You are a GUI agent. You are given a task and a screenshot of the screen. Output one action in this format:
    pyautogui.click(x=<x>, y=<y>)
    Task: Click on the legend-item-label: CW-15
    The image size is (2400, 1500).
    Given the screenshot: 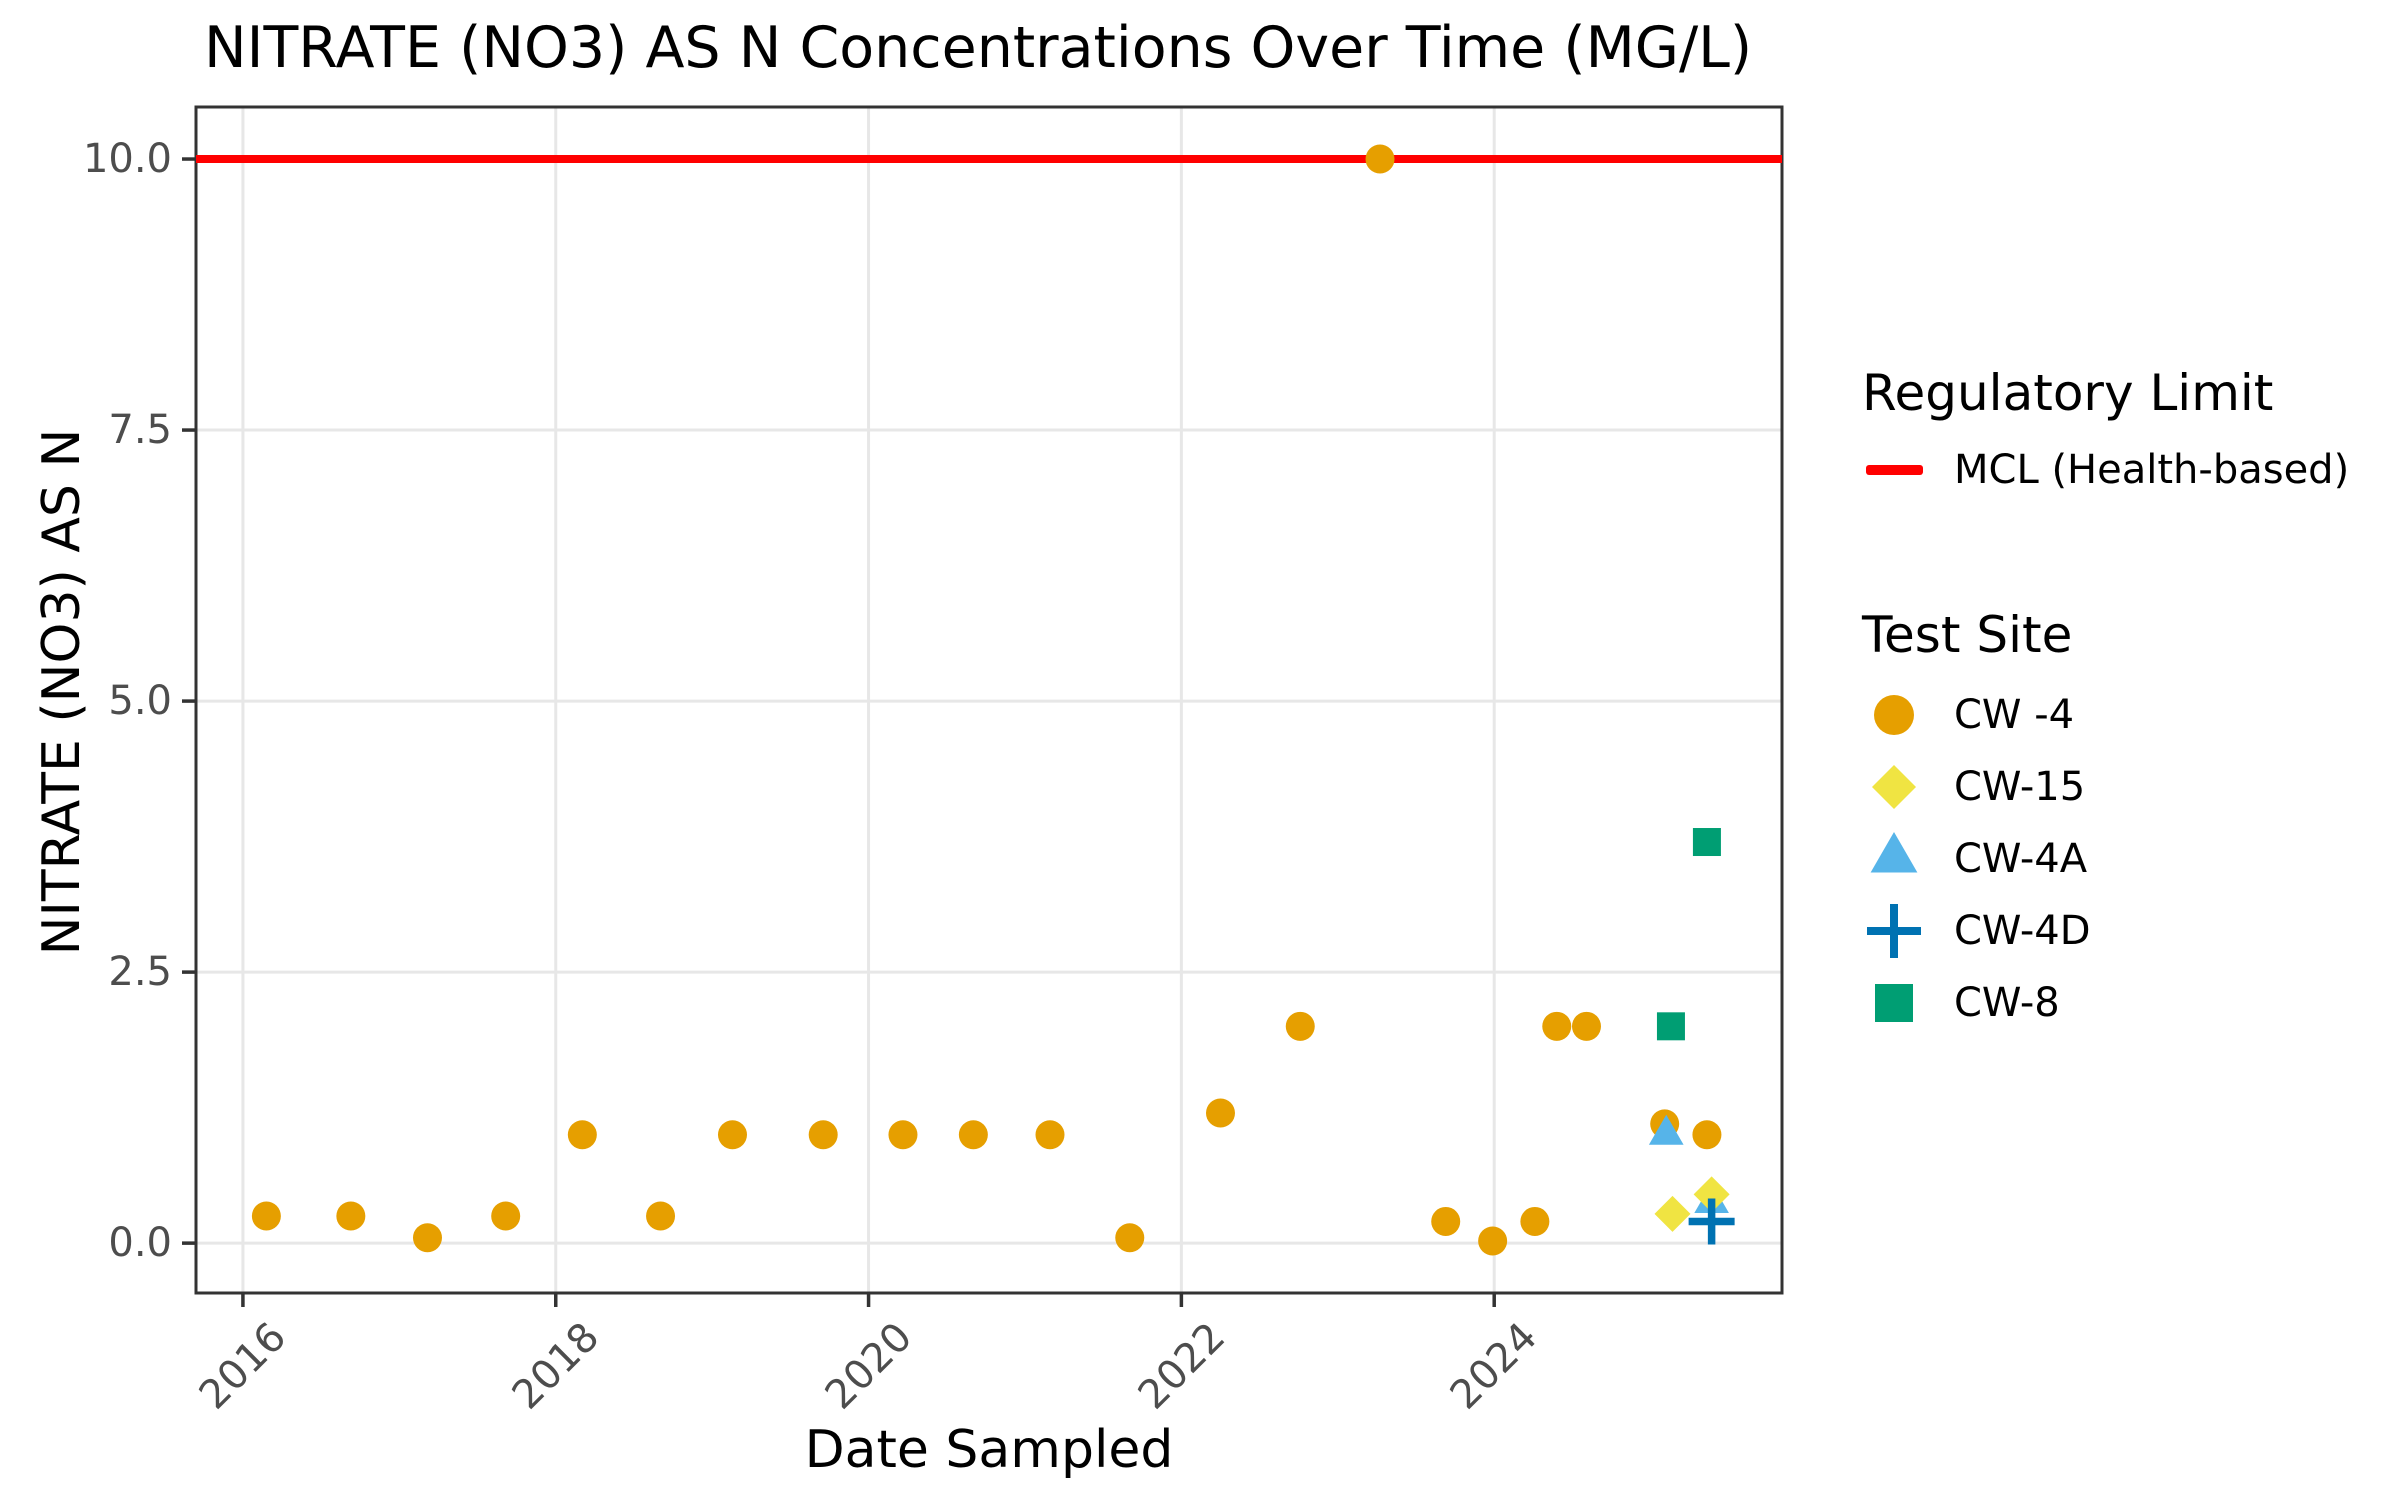 What is the action you would take?
    pyautogui.click(x=2020, y=787)
    